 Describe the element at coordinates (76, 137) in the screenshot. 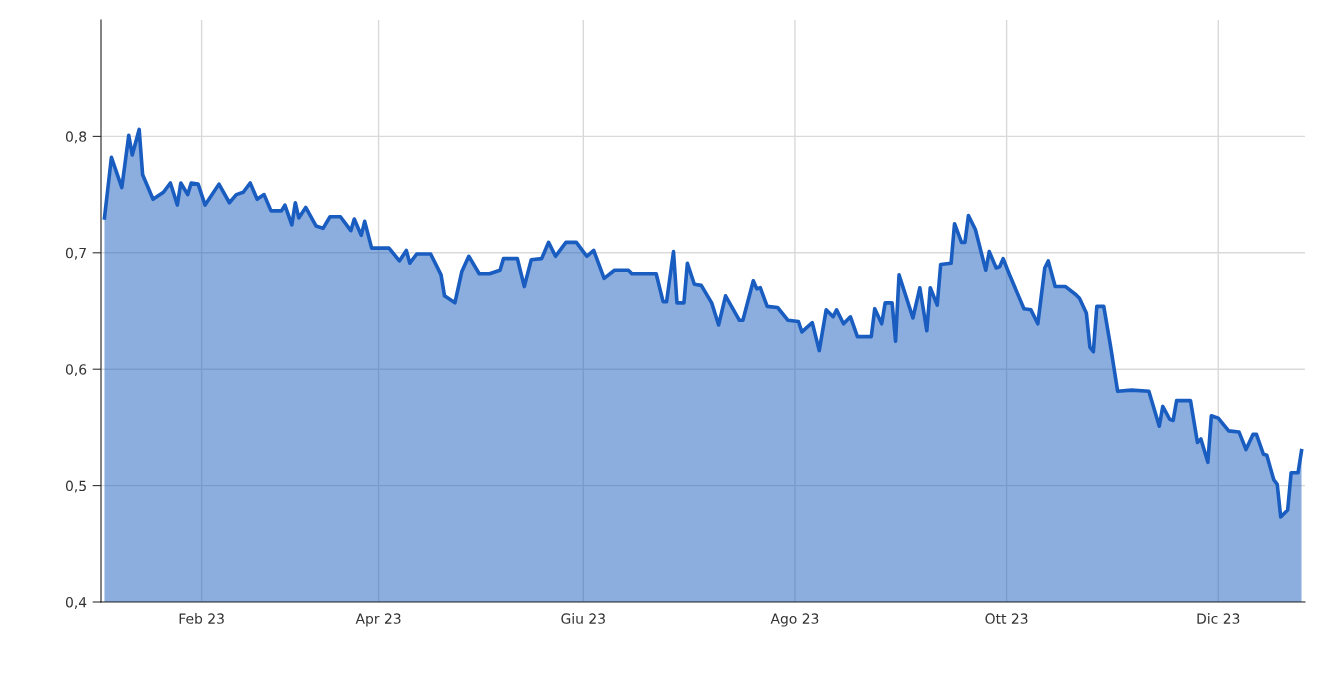

I see `y-tick-label: 0,8` at that location.